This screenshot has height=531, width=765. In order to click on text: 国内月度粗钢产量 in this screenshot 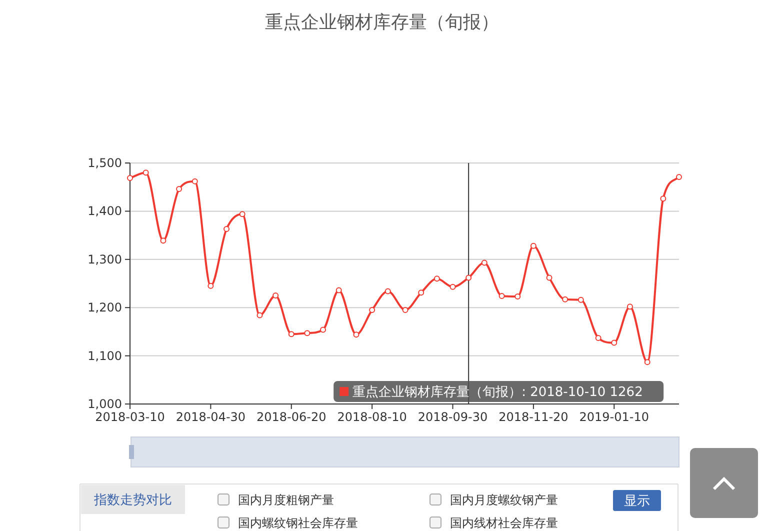, I will do `click(286, 500)`.